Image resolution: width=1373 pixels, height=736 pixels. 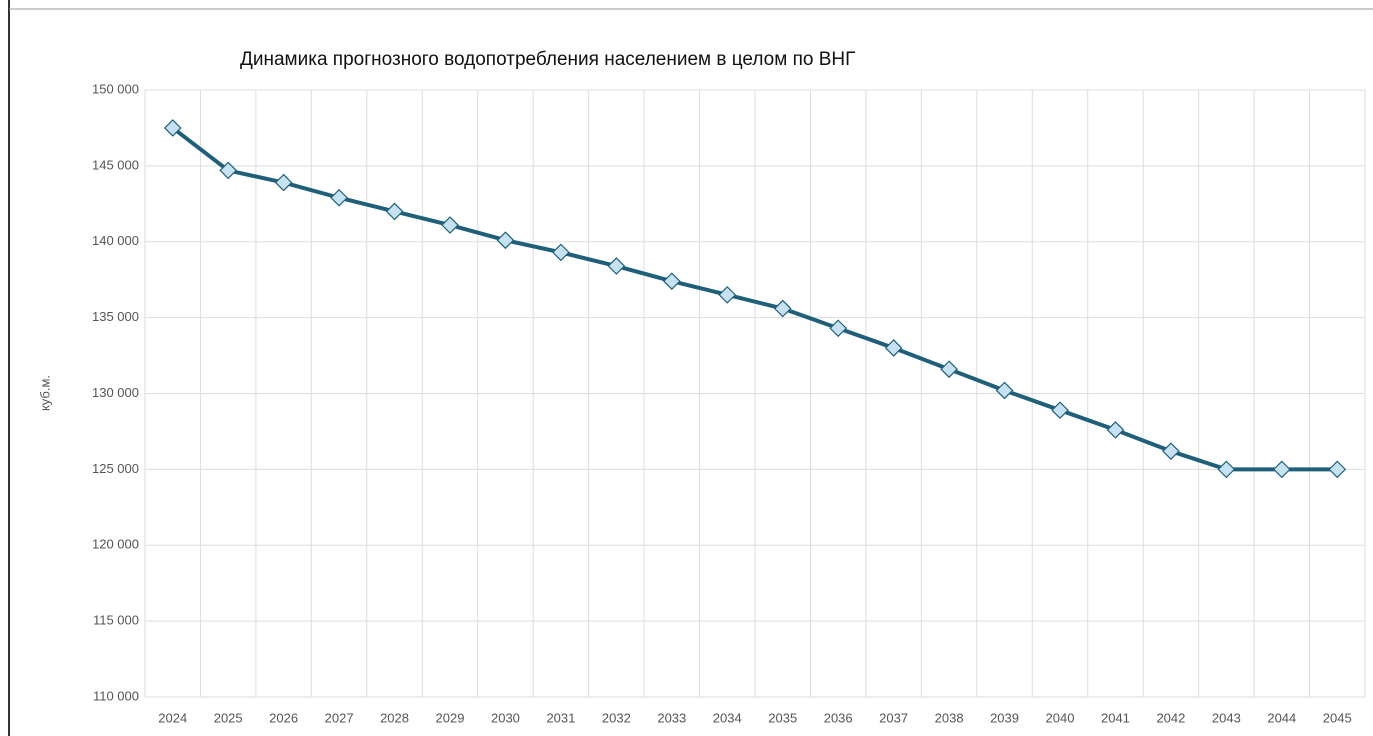 I want to click on x-tick-label: 2044, so click(x=1281, y=717).